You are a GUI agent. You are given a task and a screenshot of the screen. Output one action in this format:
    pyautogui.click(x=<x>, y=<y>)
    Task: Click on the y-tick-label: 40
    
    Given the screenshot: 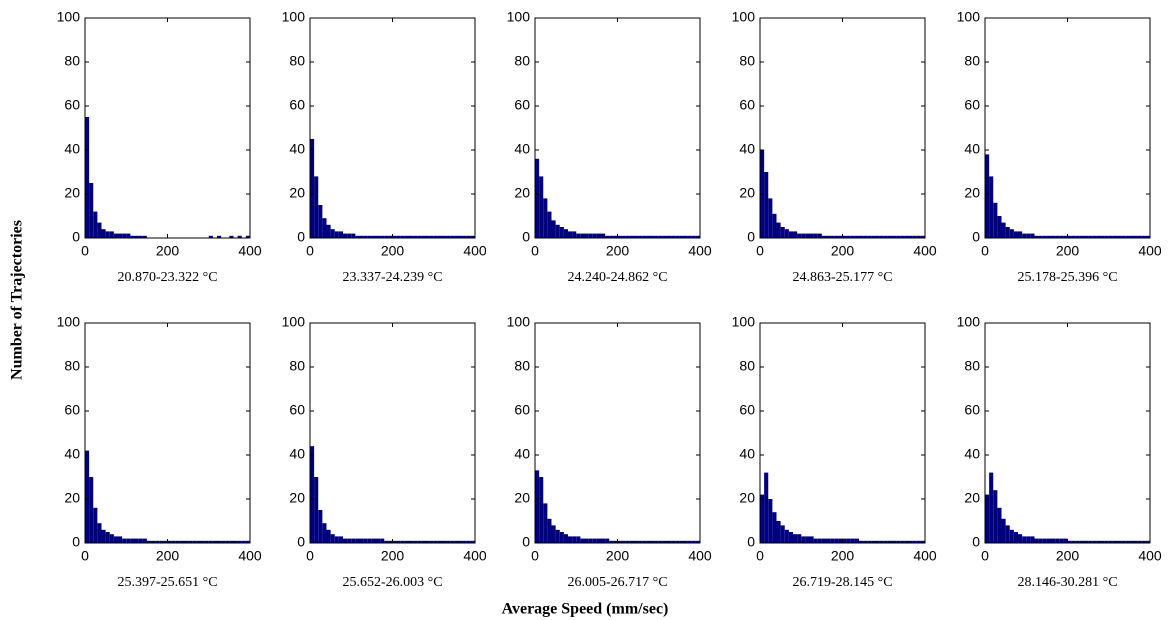 What is the action you would take?
    pyautogui.click(x=522, y=454)
    